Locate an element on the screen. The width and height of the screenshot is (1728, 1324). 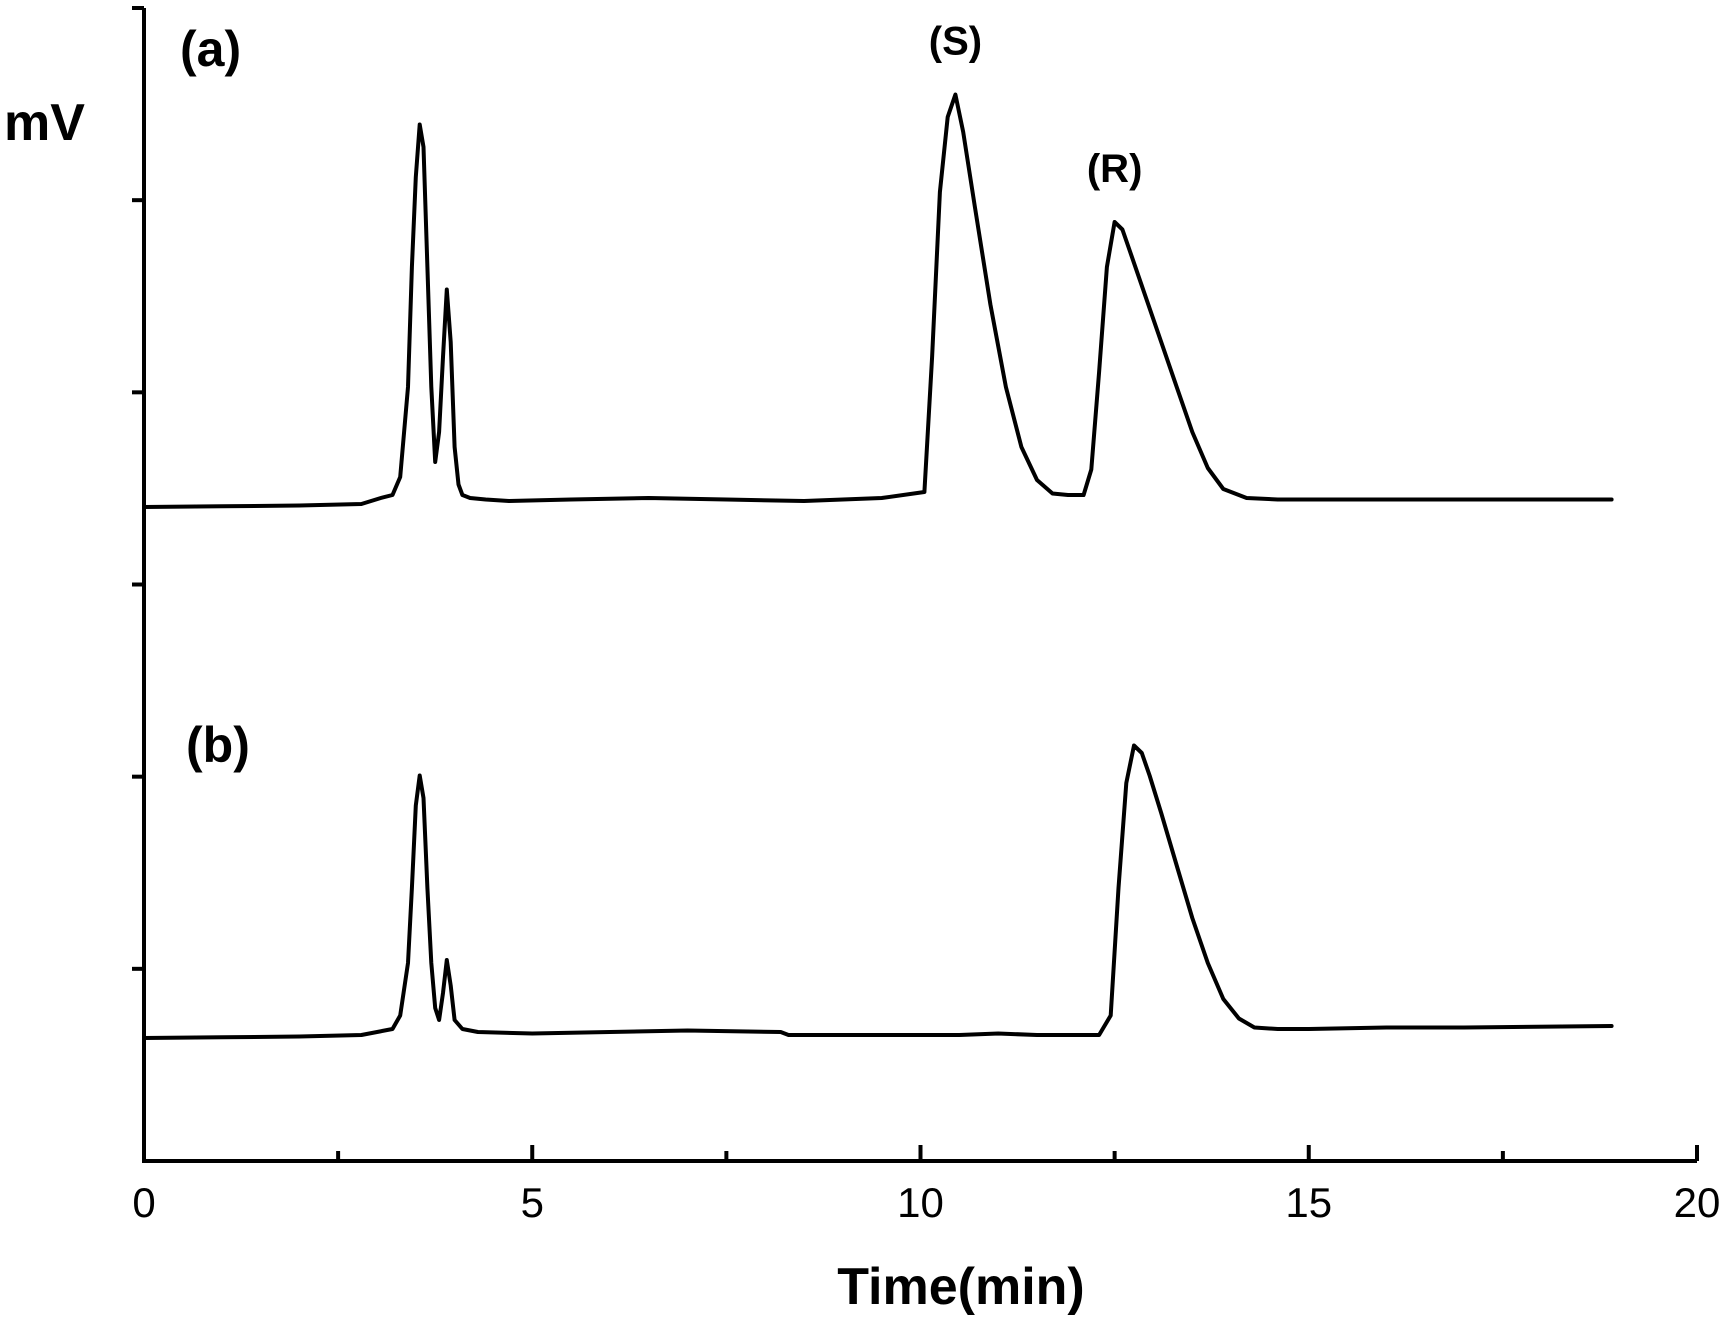
peak-label: (S) is located at coordinates (955, 42).